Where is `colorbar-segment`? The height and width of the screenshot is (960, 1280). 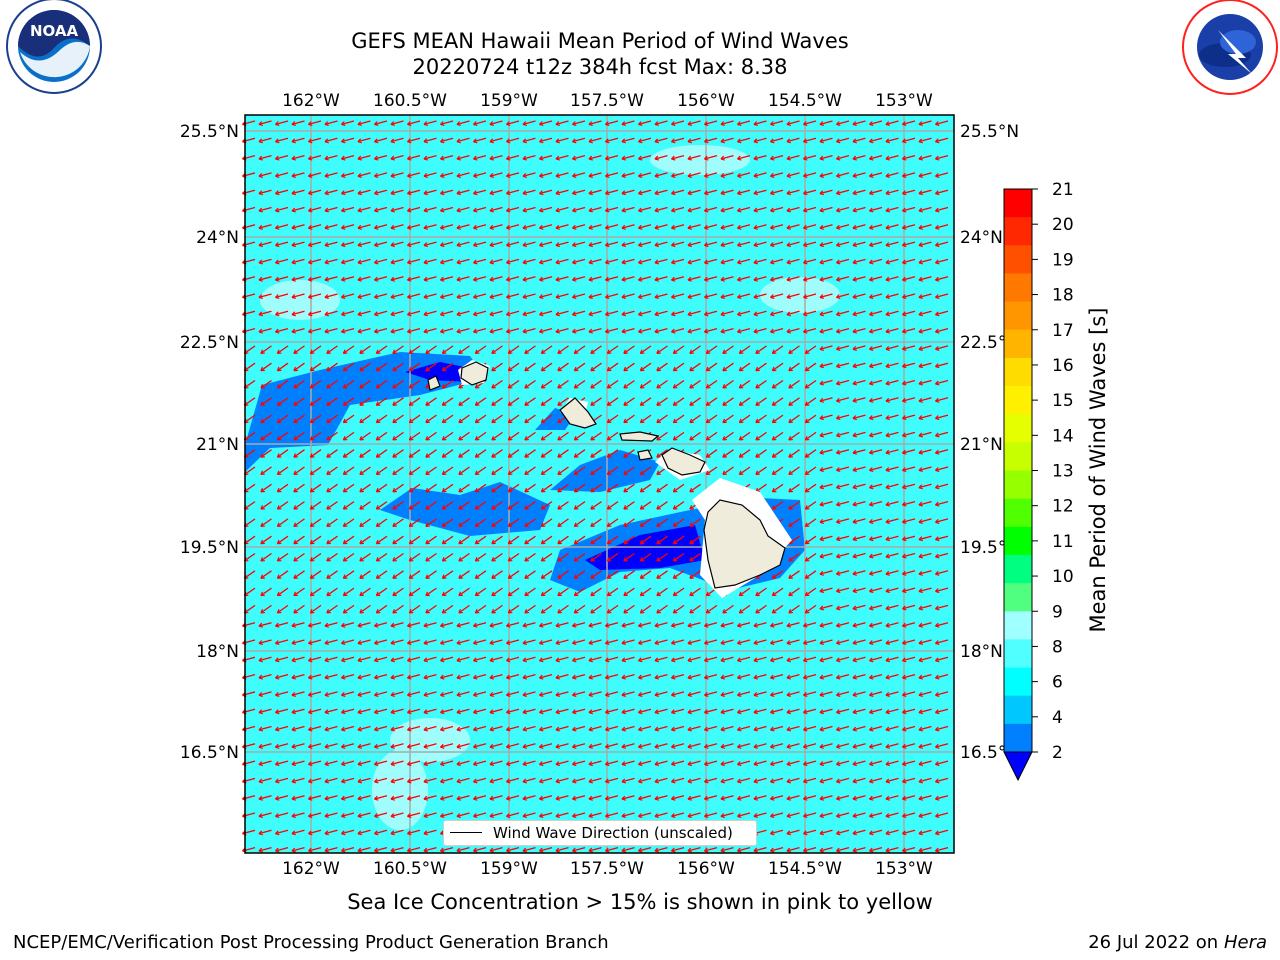 colorbar-segment is located at coordinates (1018, 485).